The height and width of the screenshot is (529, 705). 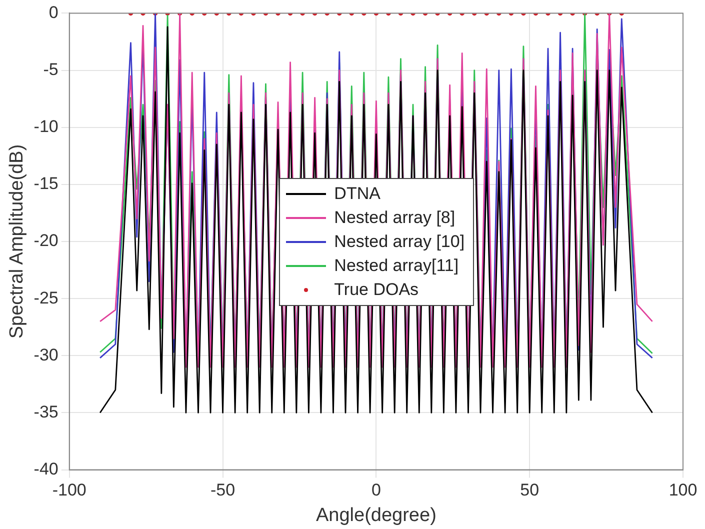 I want to click on x-tick-label: -50, so click(x=223, y=490).